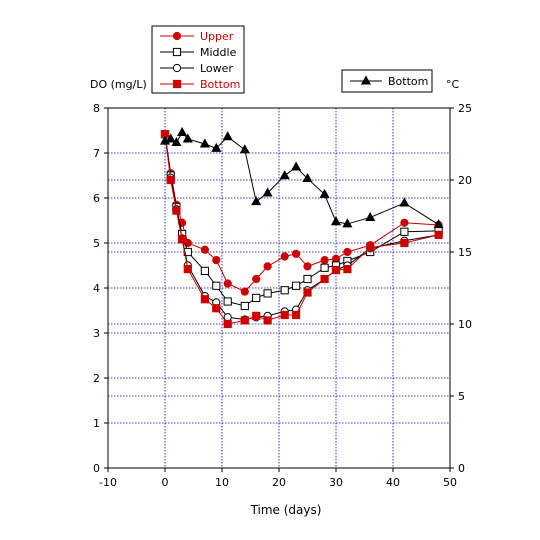  Describe the element at coordinates (336, 482) in the screenshot. I see `x-tick-label: 30` at that location.